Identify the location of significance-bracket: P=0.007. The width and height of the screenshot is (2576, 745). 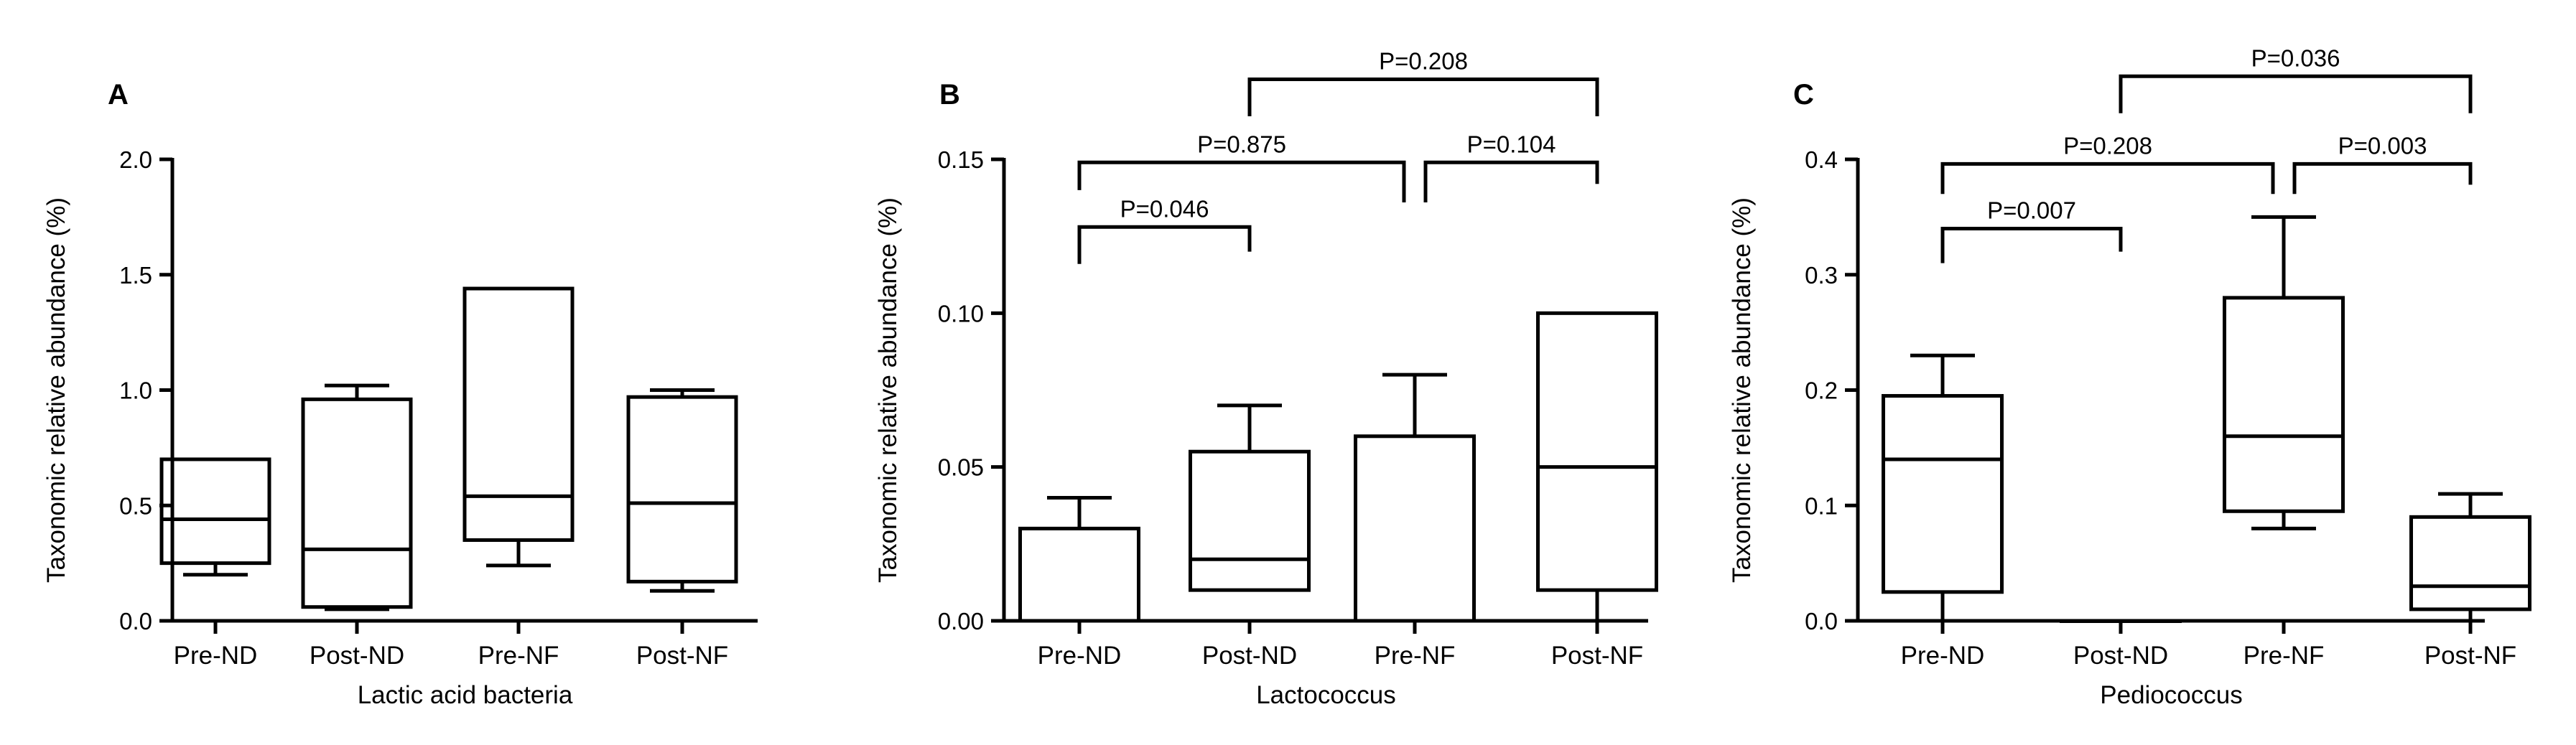
(2031, 230).